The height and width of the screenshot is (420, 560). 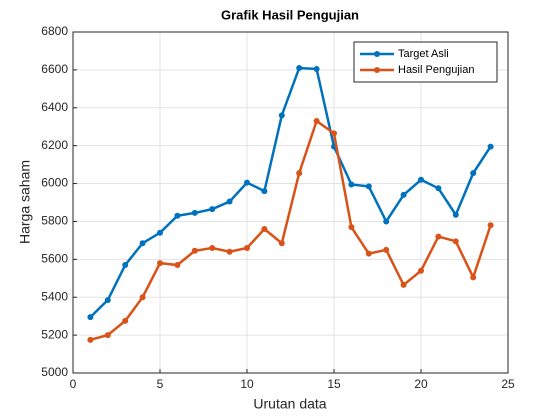 I want to click on y-tick-label: 6600, so click(x=54, y=69).